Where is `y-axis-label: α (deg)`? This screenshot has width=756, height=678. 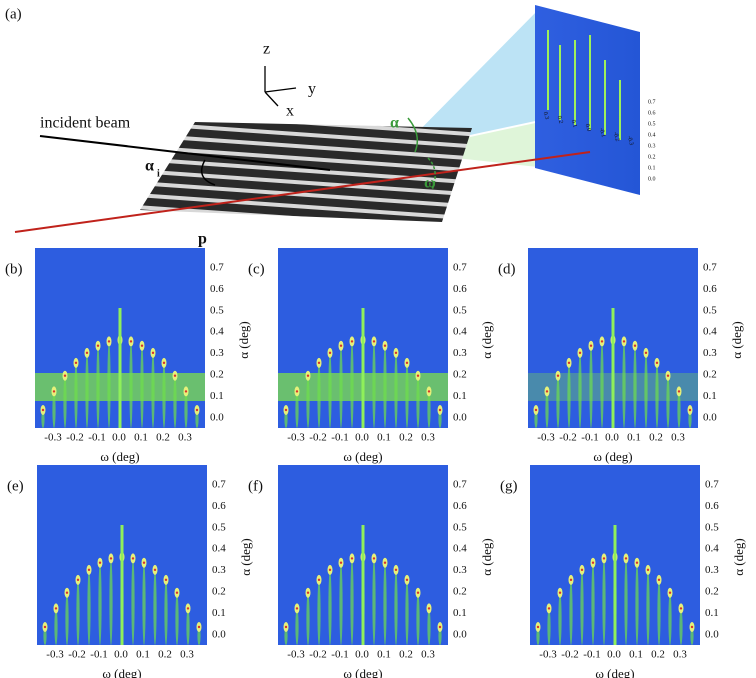
y-axis-label: α (deg) is located at coordinates (486, 557).